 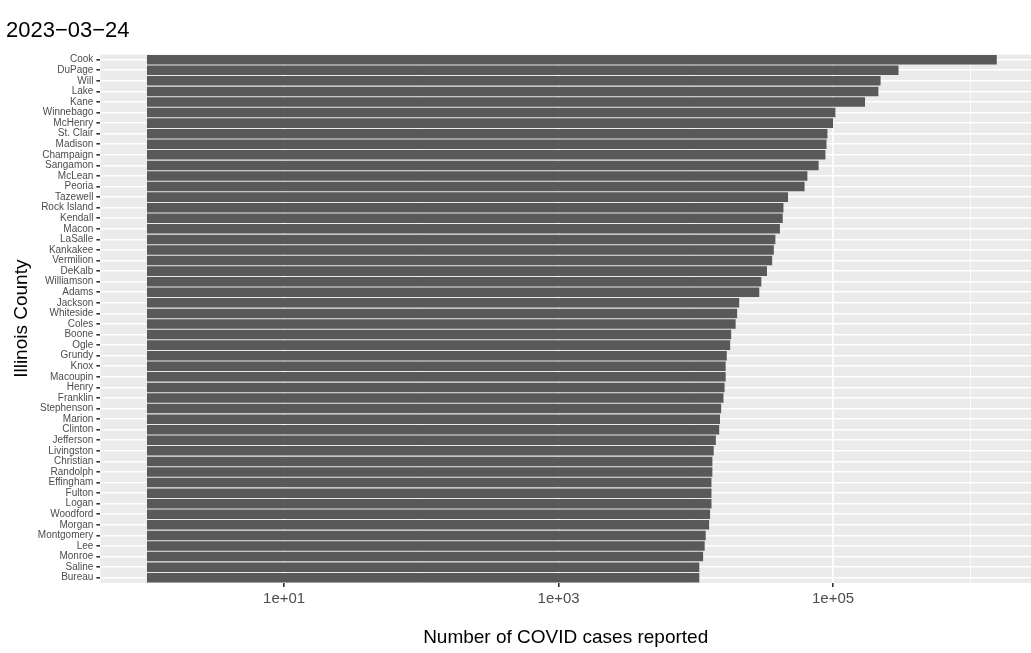 What do you see at coordinates (76, 524) in the screenshot?
I see `y-tick-label: Morgan` at bounding box center [76, 524].